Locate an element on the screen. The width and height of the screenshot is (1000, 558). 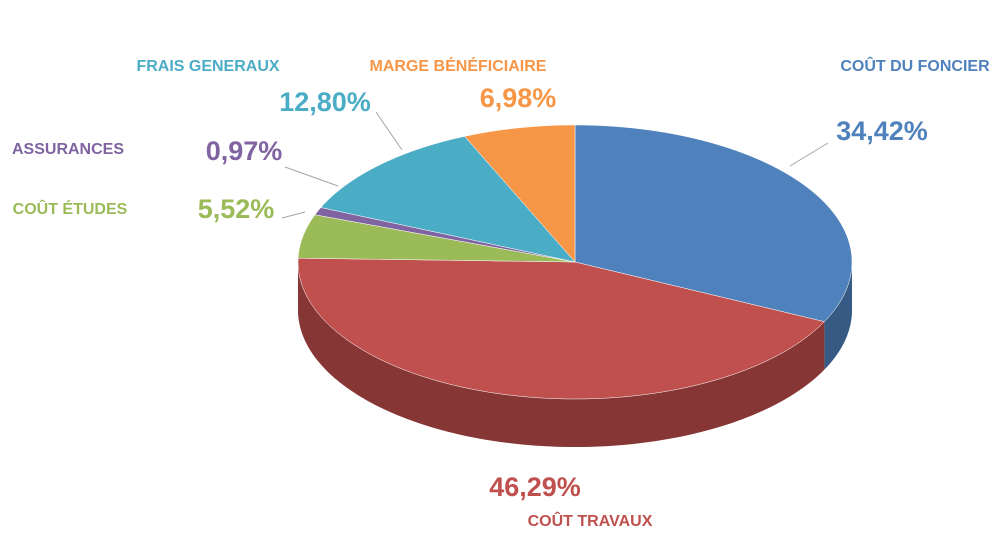
category-label: FRAIS GENERAUX is located at coordinates (207, 66).